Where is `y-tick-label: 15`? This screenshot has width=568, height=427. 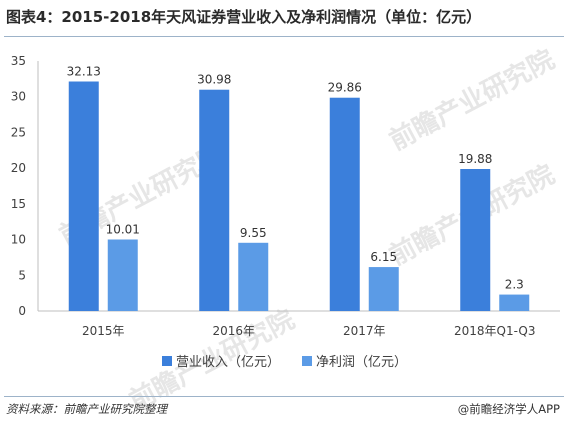
y-tick-label: 15 is located at coordinates (18, 204).